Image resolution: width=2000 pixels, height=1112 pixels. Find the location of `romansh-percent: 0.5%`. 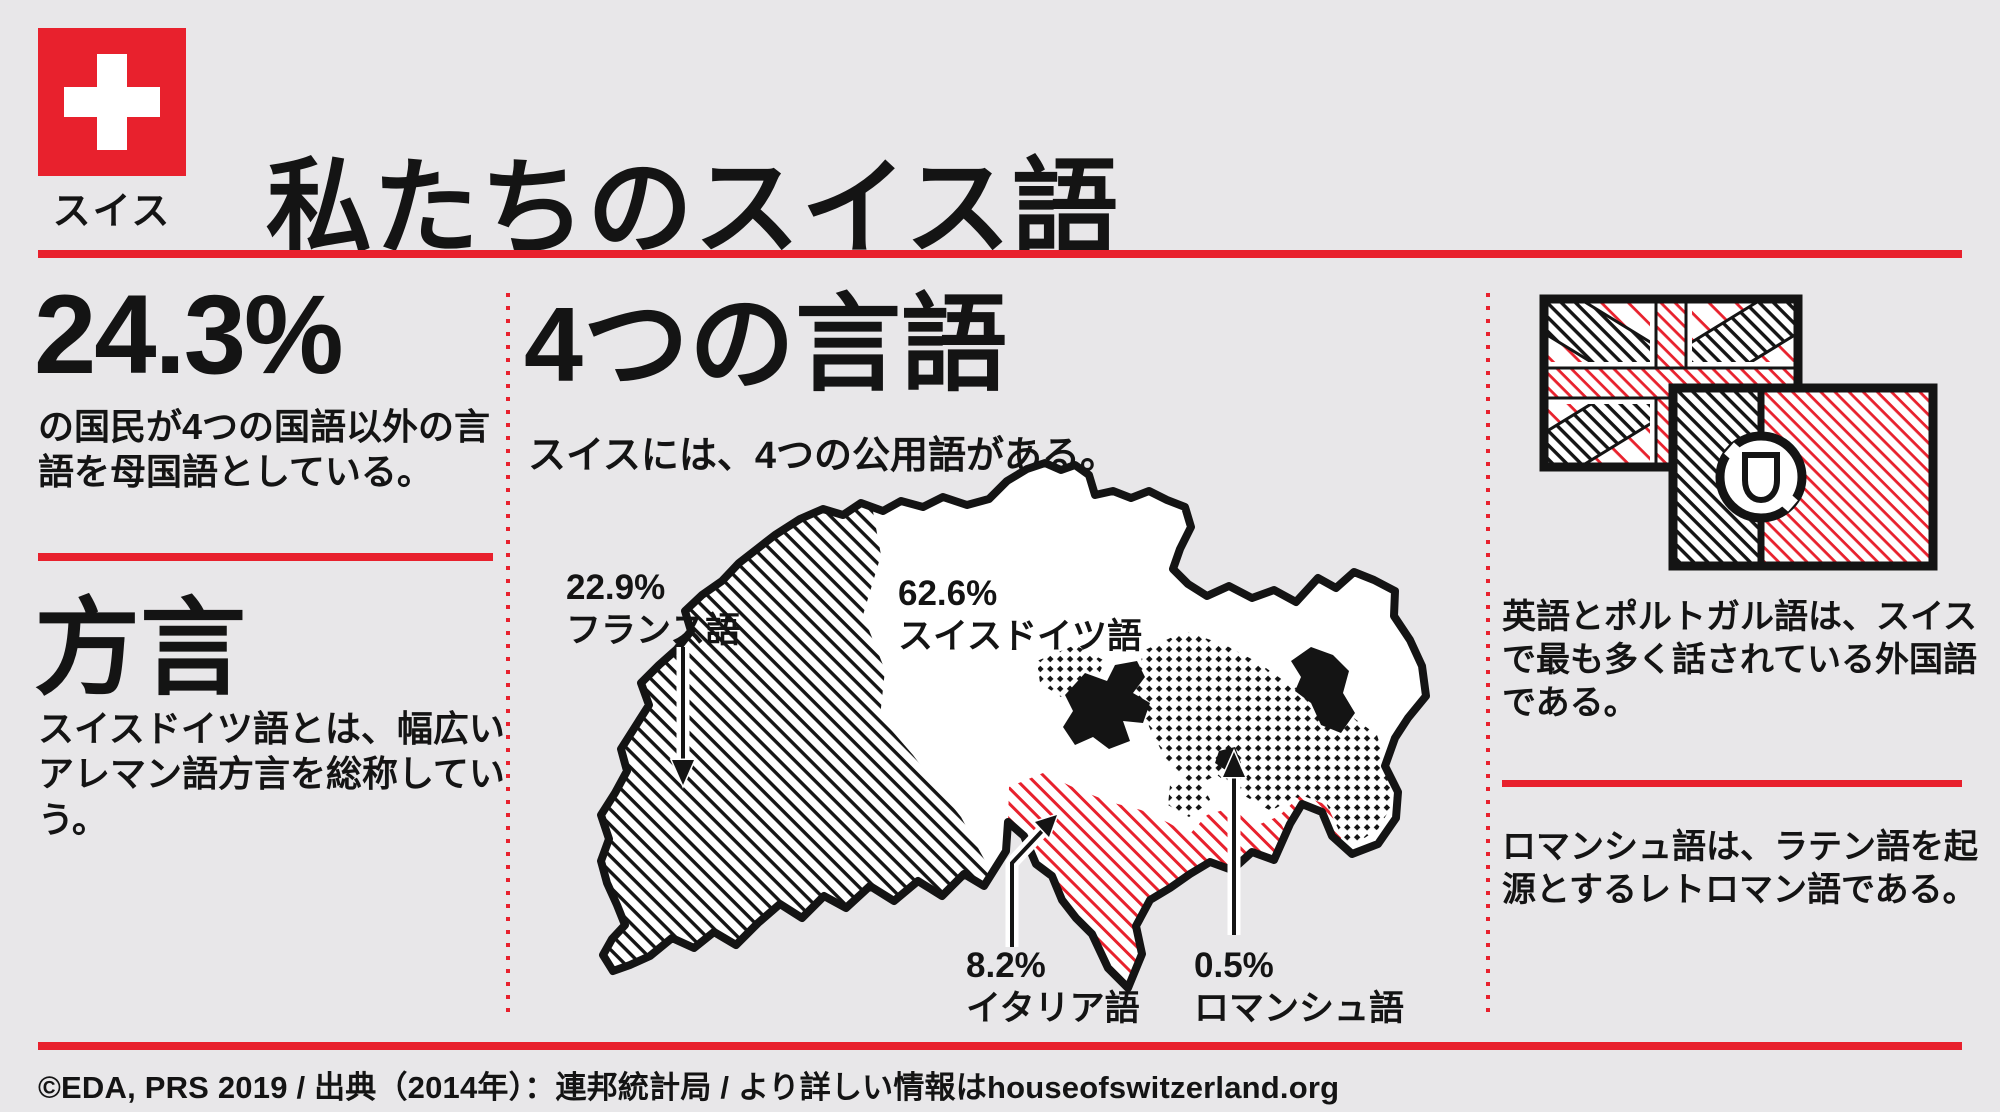

romansh-percent: 0.5% is located at coordinates (1234, 965).